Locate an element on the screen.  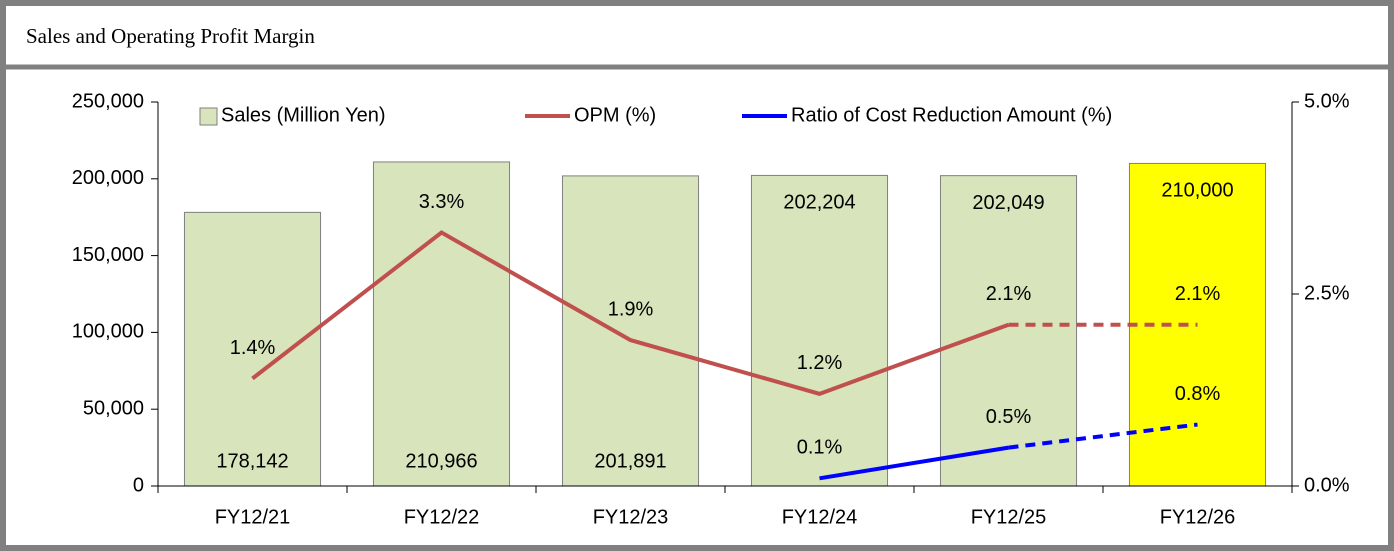
line-label: 0.5% is located at coordinates (1009, 417).